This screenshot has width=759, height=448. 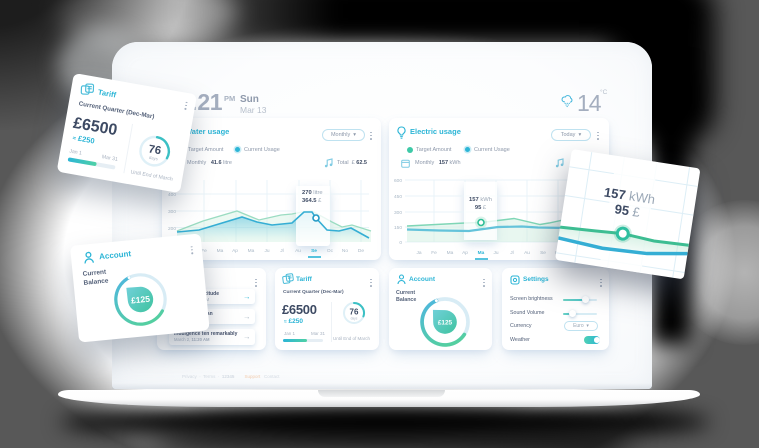 I want to click on svg-text: No, so click(x=345, y=251).